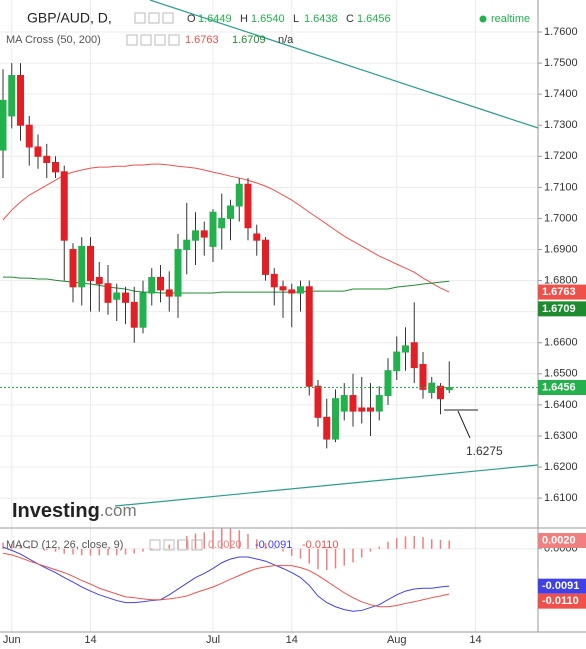 This screenshot has height=649, width=586. Describe the element at coordinates (561, 94) in the screenshot. I see `y-tick-label: 1.7400` at that location.